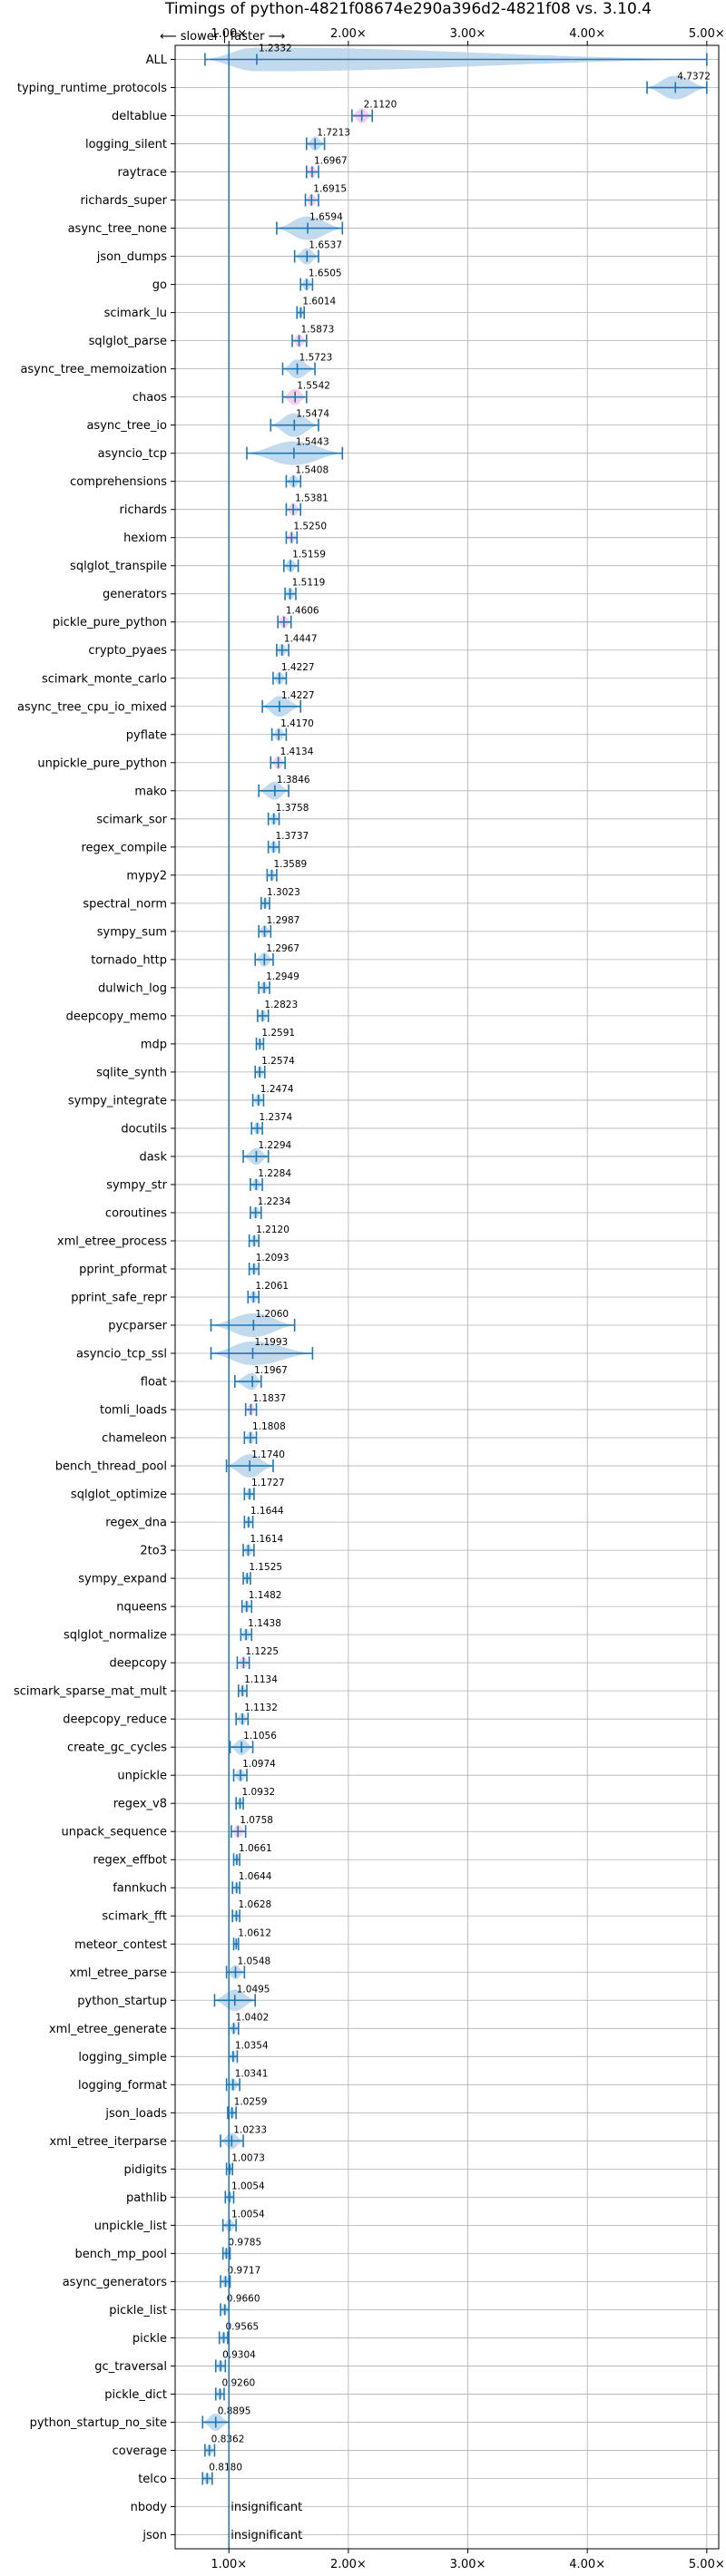  Describe the element at coordinates (146, 2170) in the screenshot. I see `benchmark-label: pidigits` at that location.